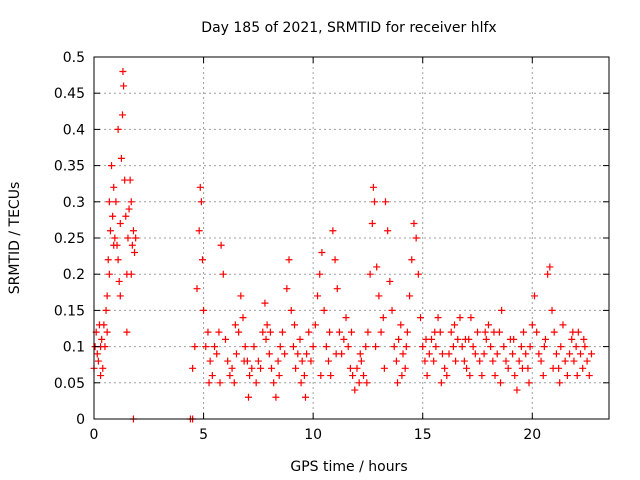  I want to click on y-tick-label: 0.2, so click(74, 275).